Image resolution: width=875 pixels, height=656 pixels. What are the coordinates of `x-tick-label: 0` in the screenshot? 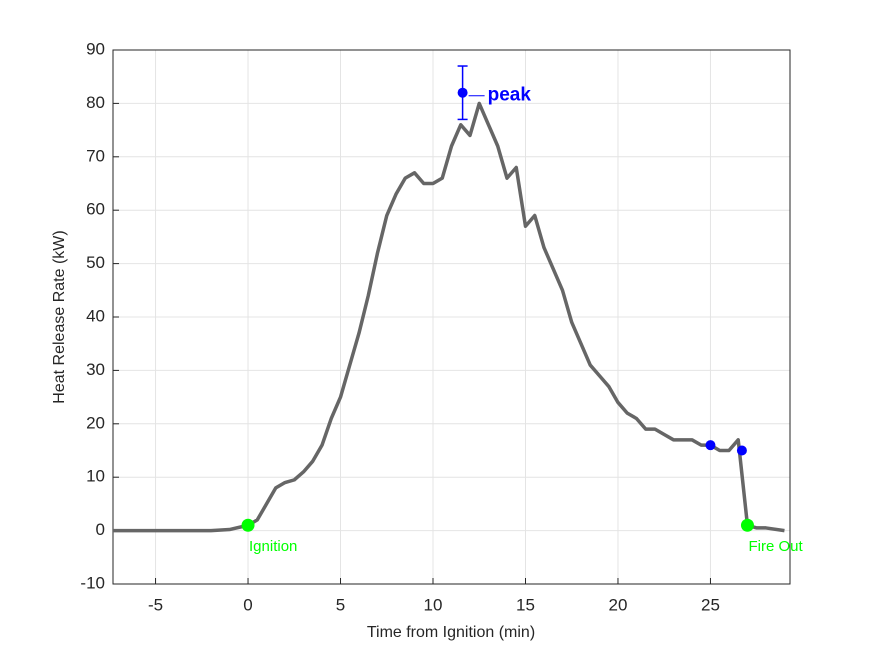 It's located at (247, 604).